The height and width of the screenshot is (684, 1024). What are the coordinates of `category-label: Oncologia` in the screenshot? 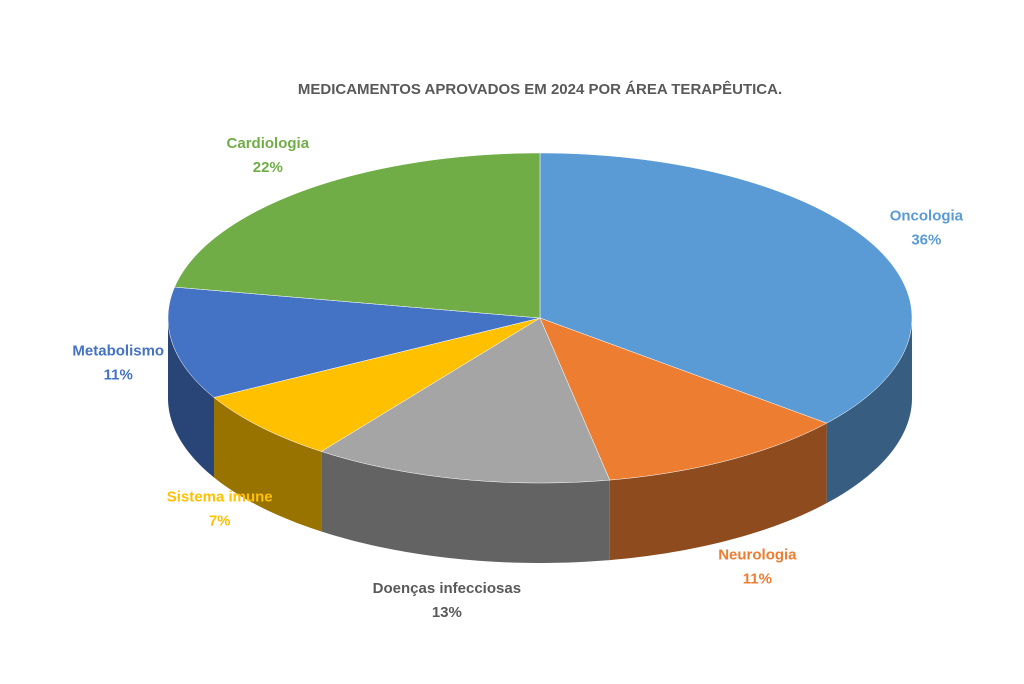 It's located at (927, 216).